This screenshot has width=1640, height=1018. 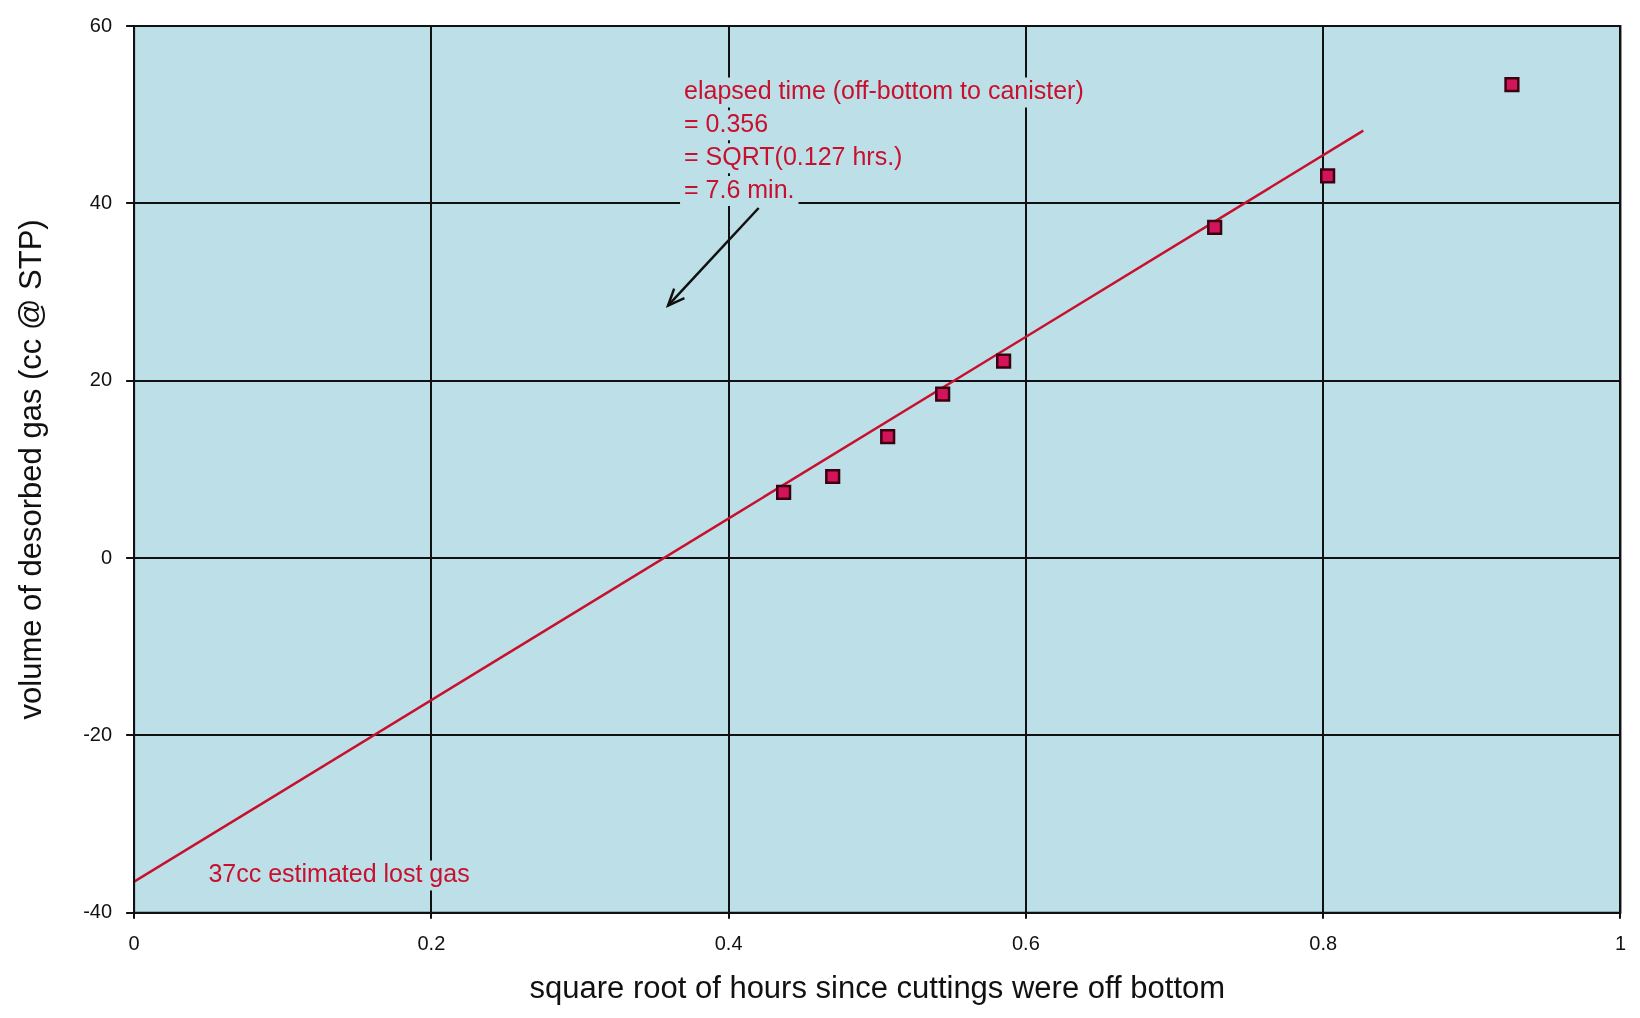 I want to click on annotation: = 0.356, so click(x=726, y=123).